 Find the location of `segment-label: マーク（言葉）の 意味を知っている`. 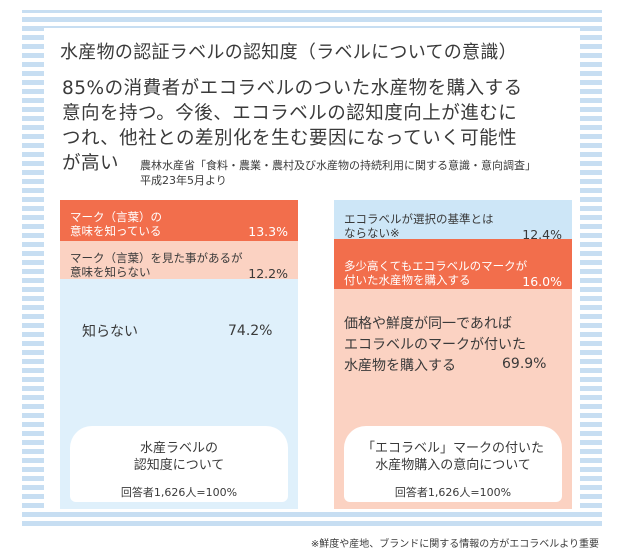

segment-label: マーク（言葉）の 意味を知っている is located at coordinates (116, 224).